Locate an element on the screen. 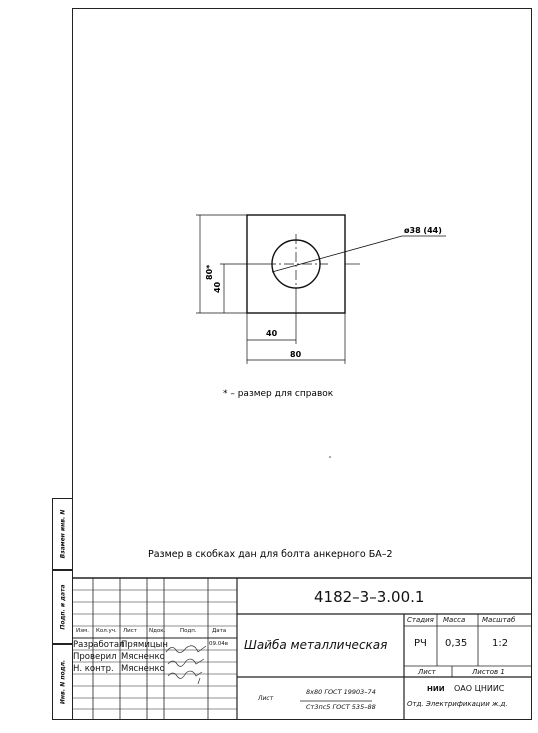  signature-developer is located at coordinates (186, 649).